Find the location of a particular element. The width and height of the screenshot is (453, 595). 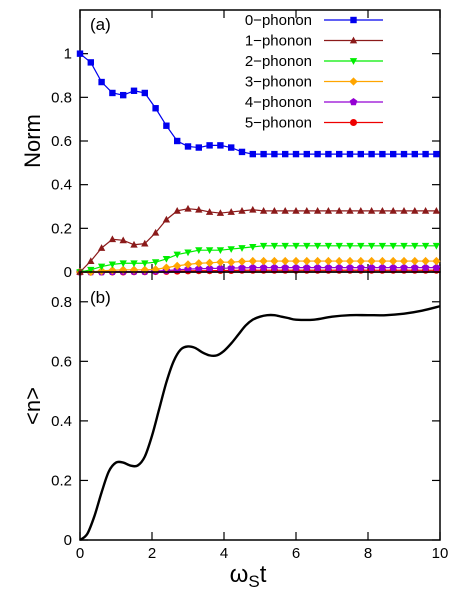

series-3-line is located at coordinates (258, 266).